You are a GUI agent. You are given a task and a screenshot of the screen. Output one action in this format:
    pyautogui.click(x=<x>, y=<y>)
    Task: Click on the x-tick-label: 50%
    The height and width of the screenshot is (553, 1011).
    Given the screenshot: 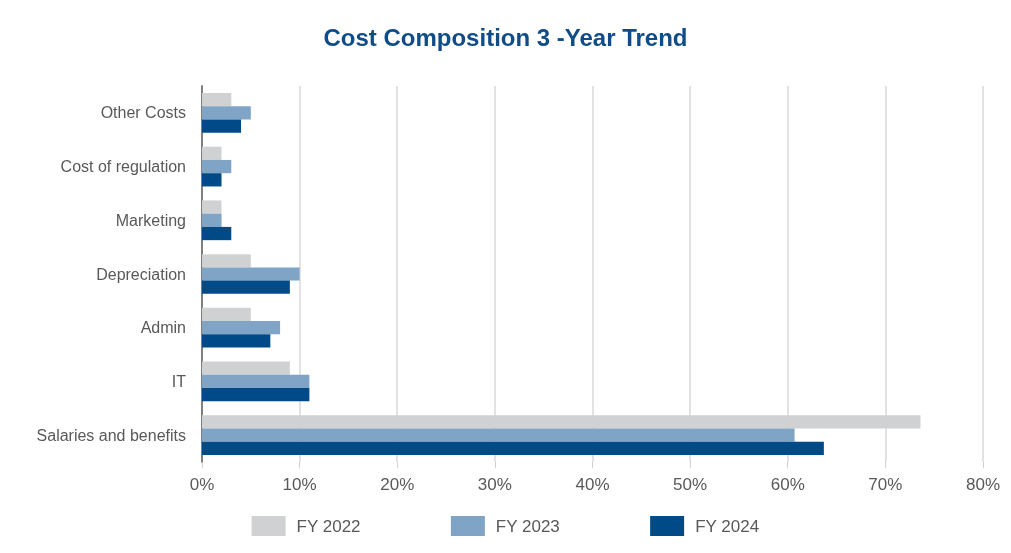 What is the action you would take?
    pyautogui.click(x=690, y=484)
    